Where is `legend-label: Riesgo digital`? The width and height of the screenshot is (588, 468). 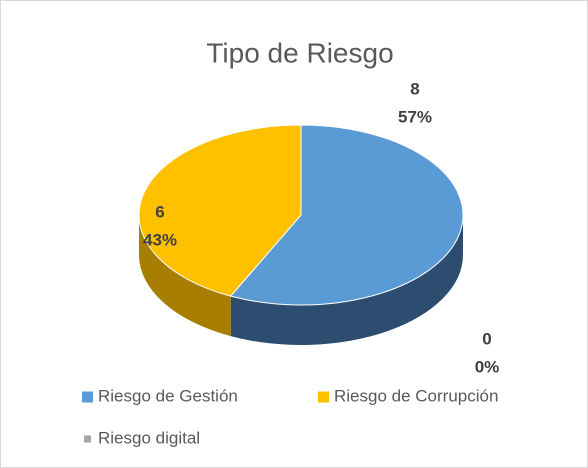
legend-label: Riesgo digital is located at coordinates (149, 437).